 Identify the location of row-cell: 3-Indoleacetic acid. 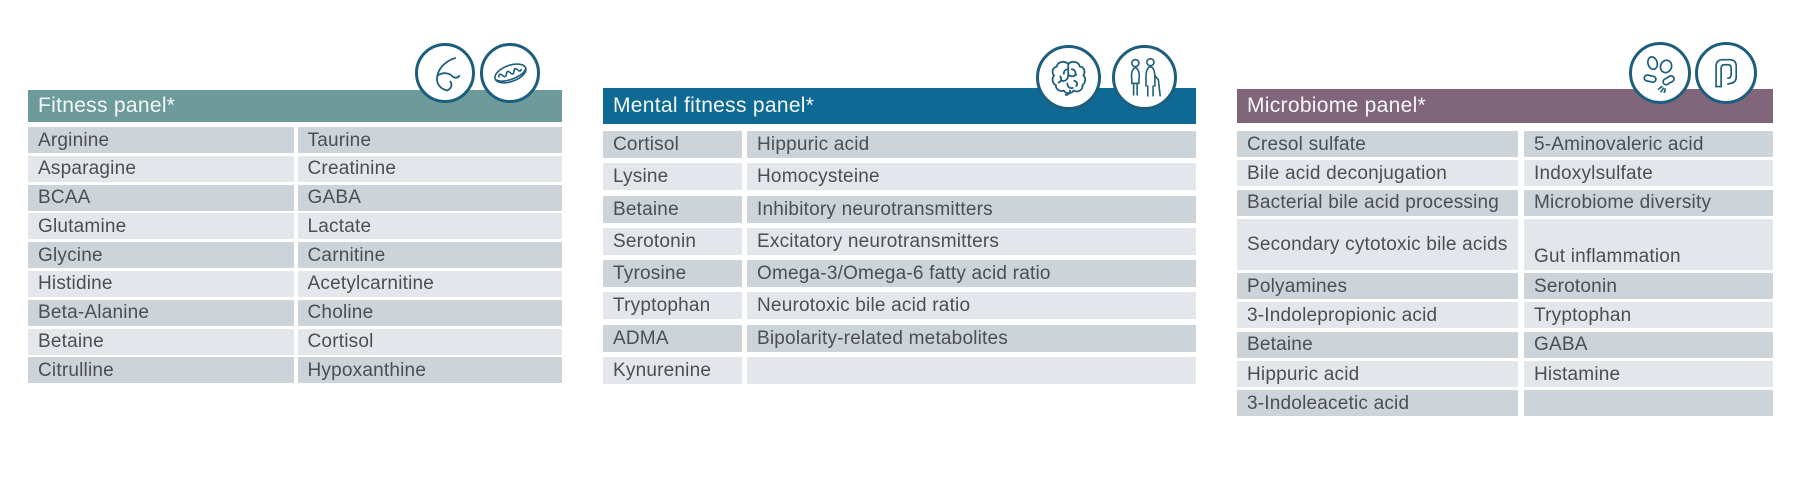
(1377, 403).